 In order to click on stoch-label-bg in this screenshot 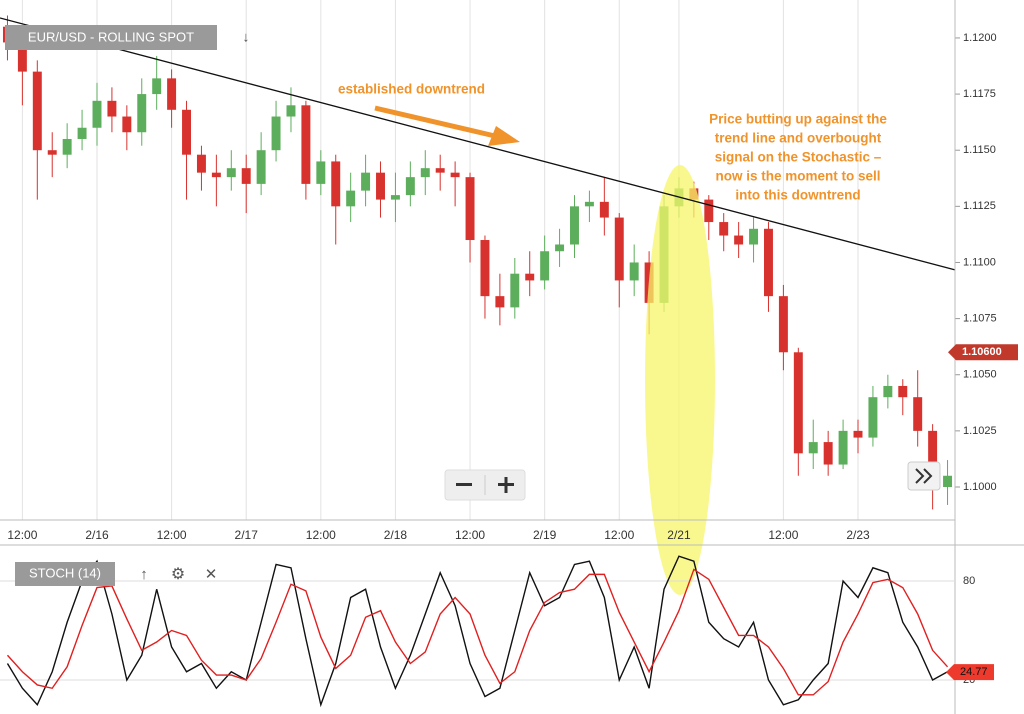, I will do `click(65, 574)`.